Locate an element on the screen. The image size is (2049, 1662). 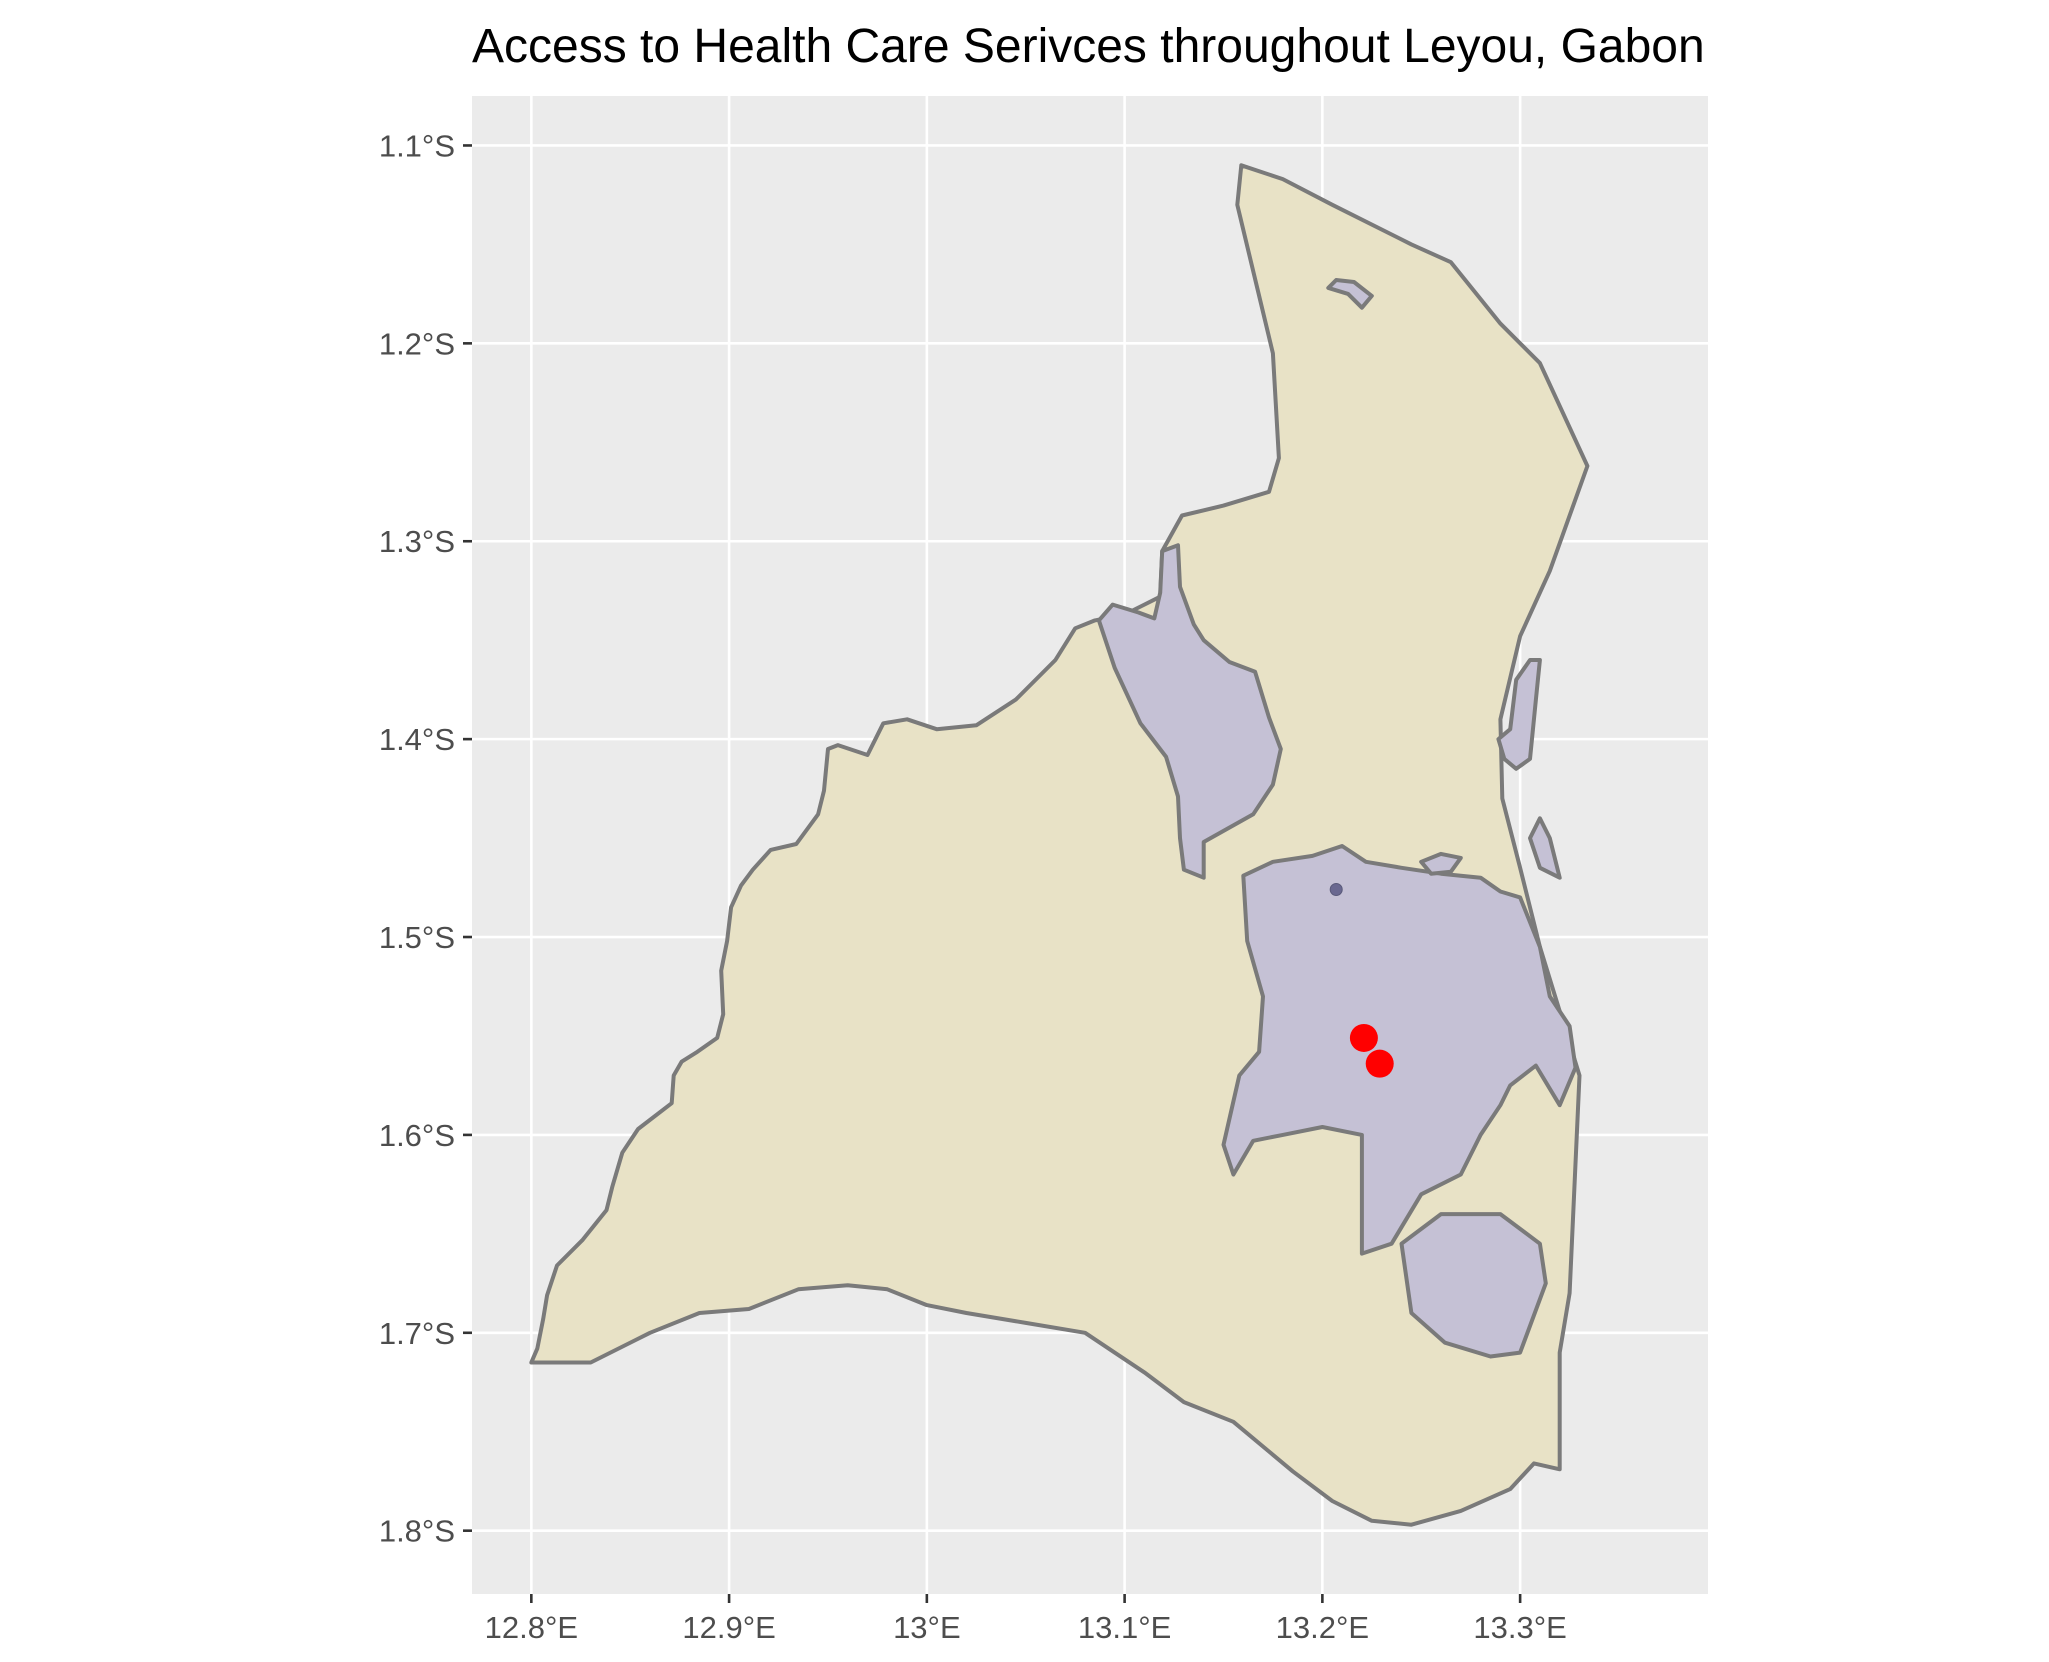
x-tick-label-5: 13.3°E is located at coordinates (1519, 1627).